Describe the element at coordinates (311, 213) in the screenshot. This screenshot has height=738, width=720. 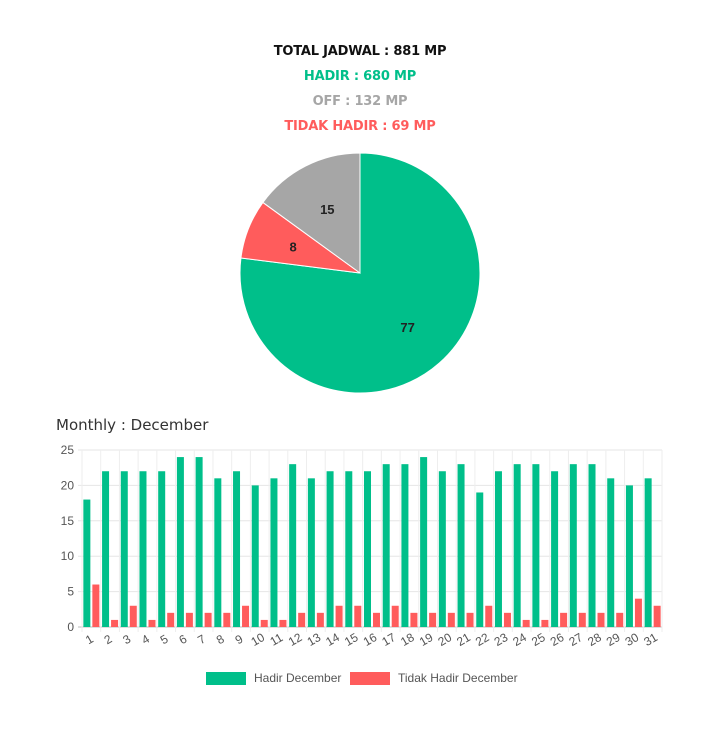
I see `pie-slice-off` at that location.